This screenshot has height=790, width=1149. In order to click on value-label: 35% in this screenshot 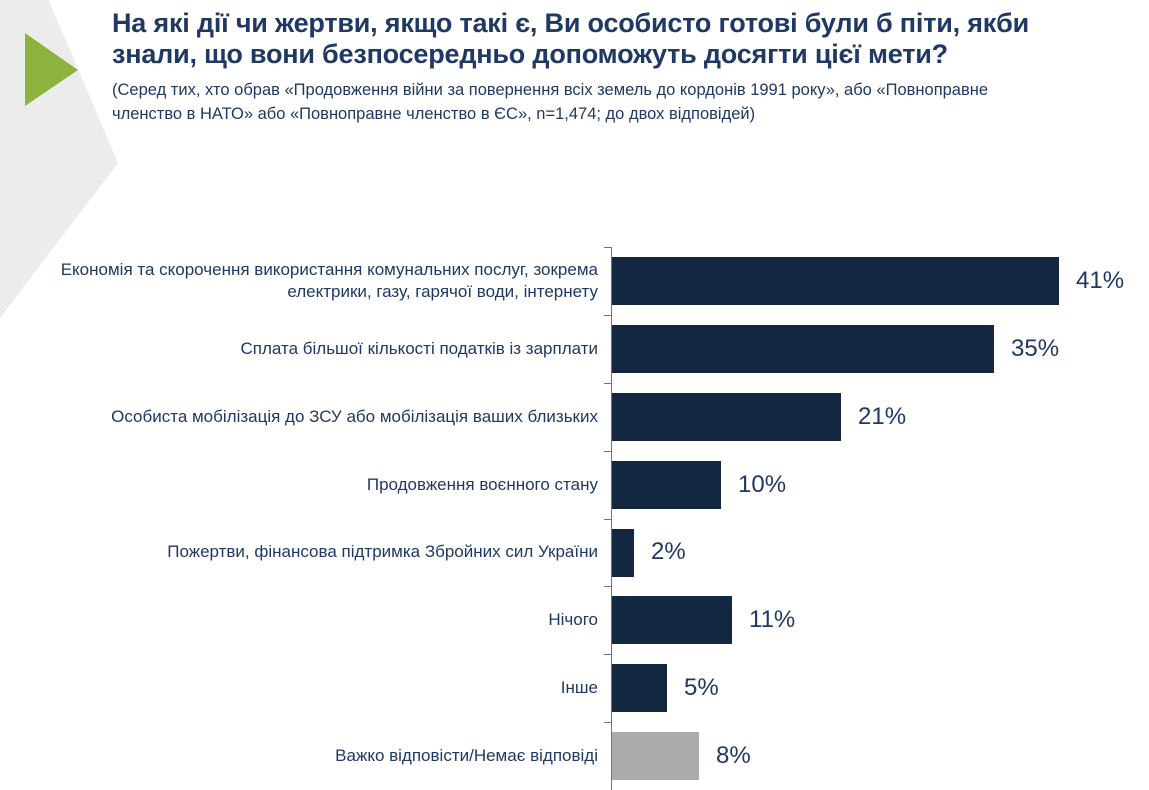, I will do `click(1035, 348)`.